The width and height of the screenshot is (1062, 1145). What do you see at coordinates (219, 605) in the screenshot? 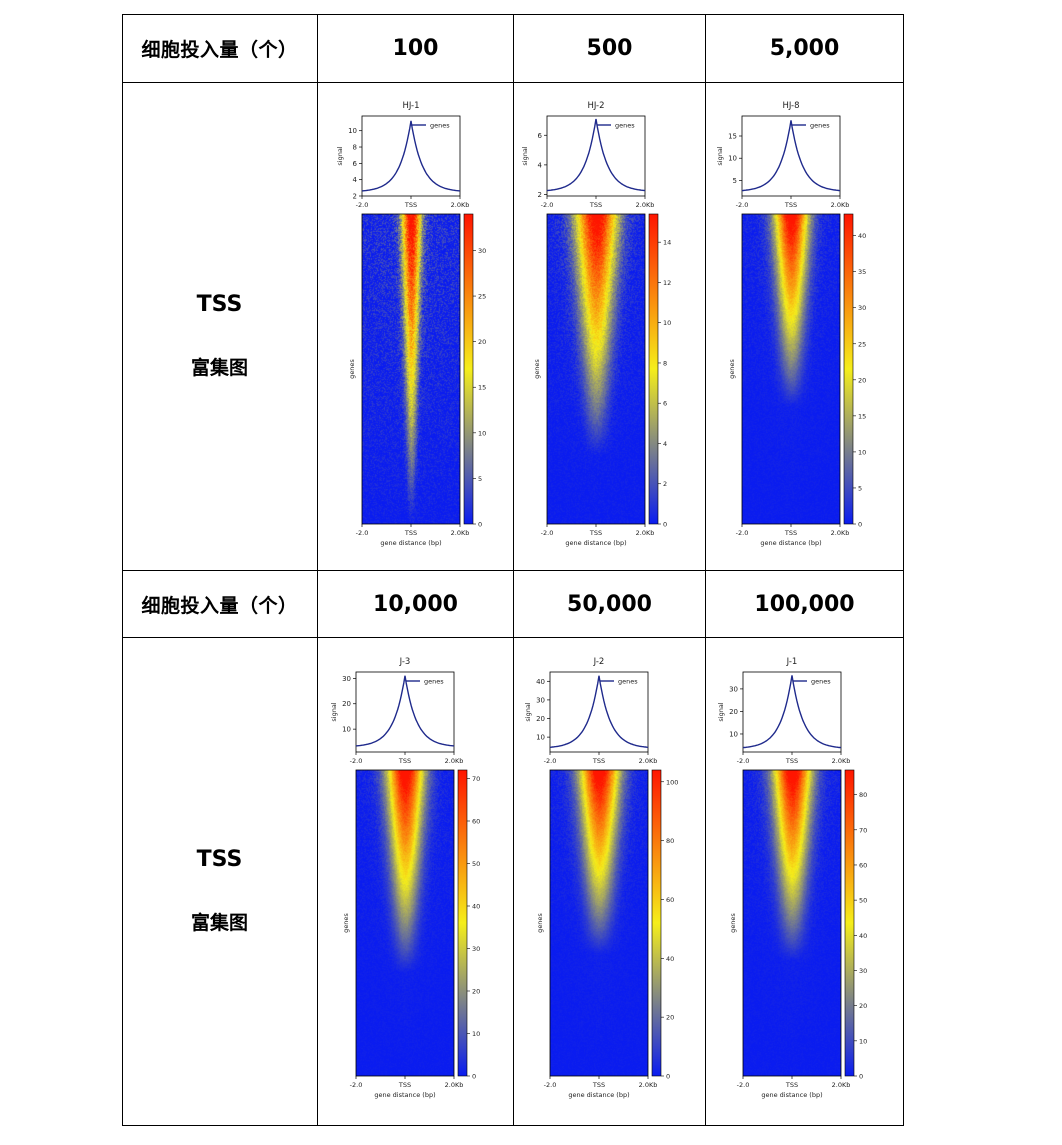
I see `cell-count-label: 细胞投入量（个）` at bounding box center [219, 605].